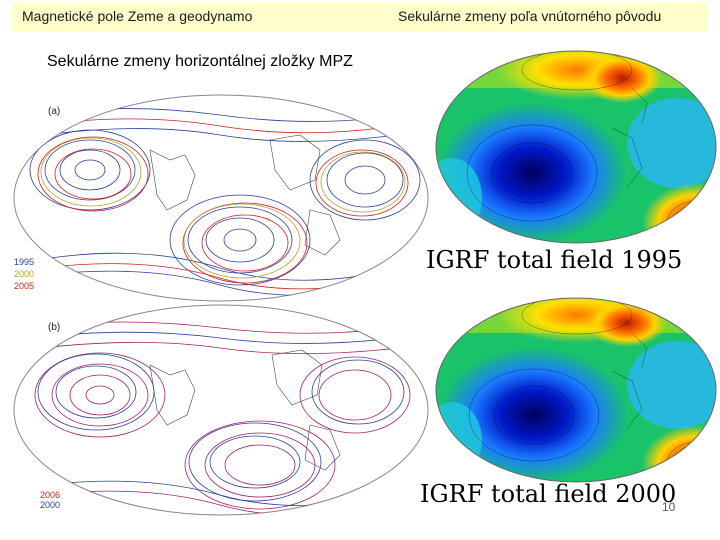 The image size is (720, 540). What do you see at coordinates (54, 327) in the screenshot?
I see `panel-label-b: (b)` at bounding box center [54, 327].